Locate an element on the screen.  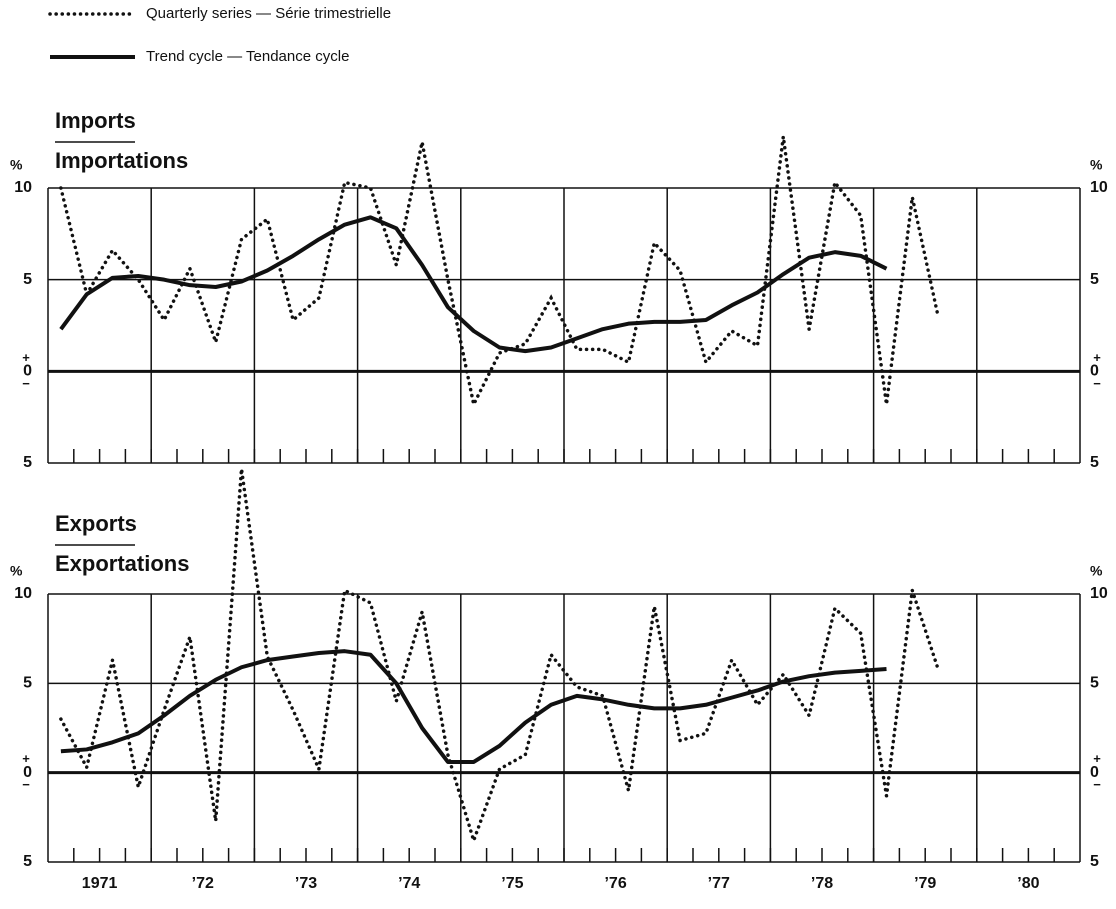
x-tick-label: ’74 is located at coordinates (409, 883).